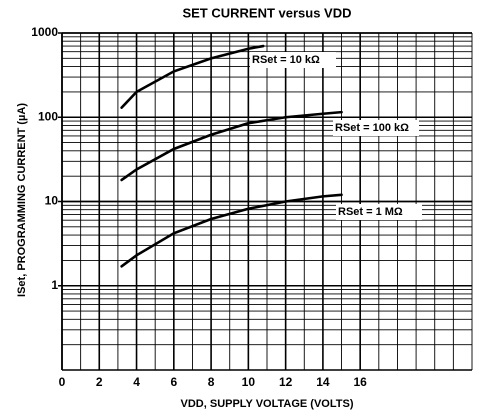  I want to click on chart-title: SET CURRENT versus VDD, so click(266, 12).